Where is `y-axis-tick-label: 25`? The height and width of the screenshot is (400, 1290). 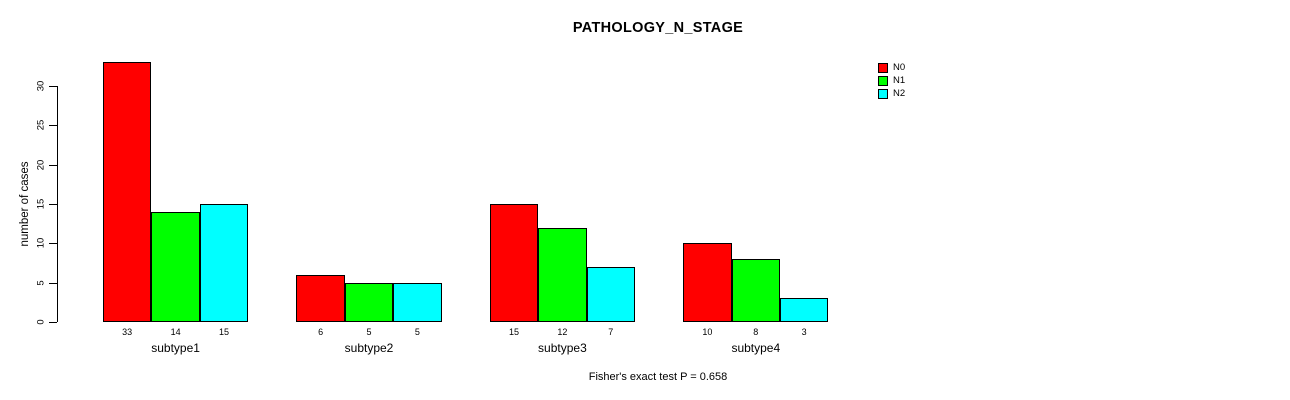
y-axis-tick-label: 25 is located at coordinates (41, 125).